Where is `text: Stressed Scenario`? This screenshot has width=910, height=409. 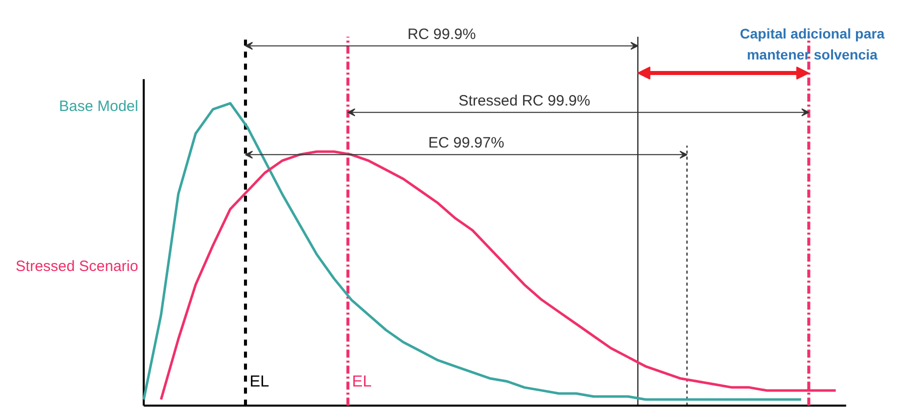 text: Stressed Scenario is located at coordinates (77, 267).